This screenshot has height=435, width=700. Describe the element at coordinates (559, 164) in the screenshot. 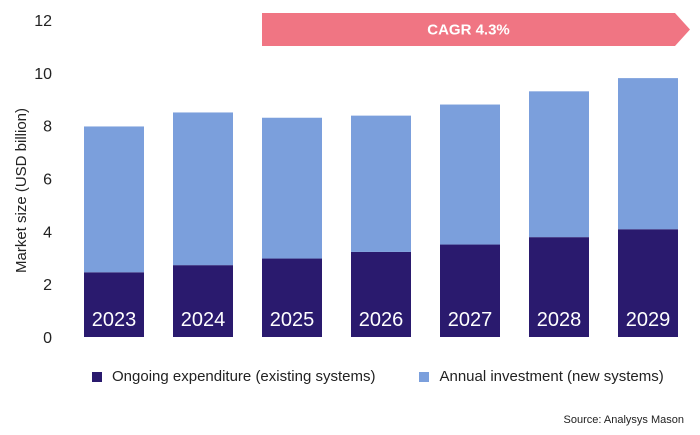

I see `bar-annual-2028` at that location.